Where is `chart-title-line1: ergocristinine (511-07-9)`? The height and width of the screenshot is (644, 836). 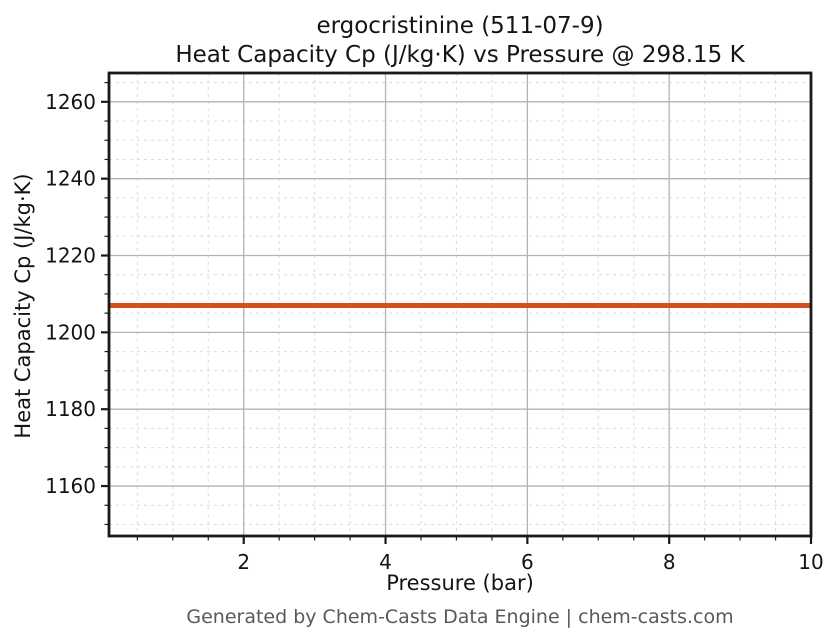 chart-title-line1: ergocristinine (511-07-9) is located at coordinates (460, 26).